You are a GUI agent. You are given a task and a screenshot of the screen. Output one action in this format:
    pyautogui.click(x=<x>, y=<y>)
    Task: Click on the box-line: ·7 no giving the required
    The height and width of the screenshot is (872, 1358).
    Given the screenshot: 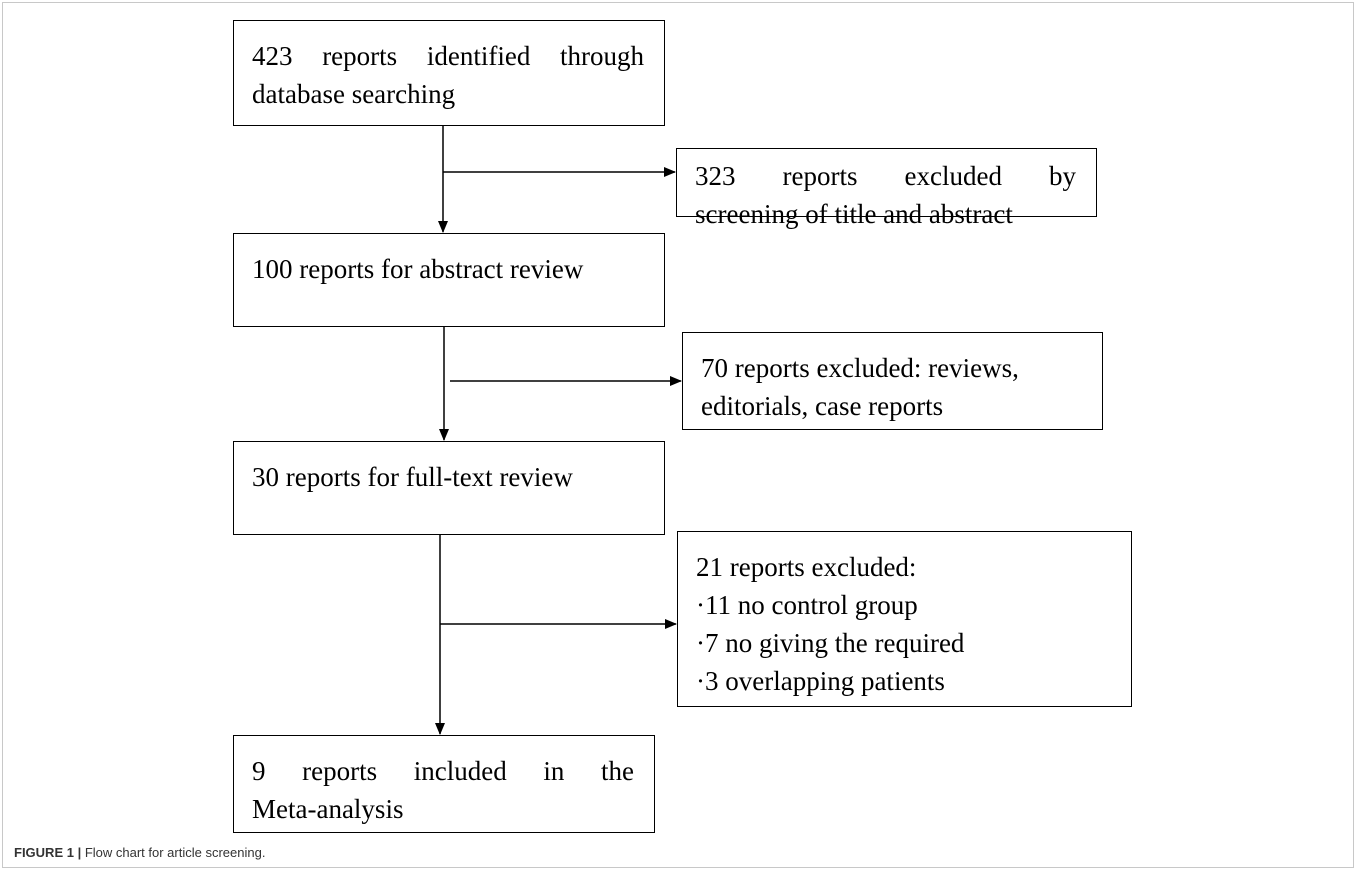 What is the action you would take?
    pyautogui.click(x=830, y=643)
    